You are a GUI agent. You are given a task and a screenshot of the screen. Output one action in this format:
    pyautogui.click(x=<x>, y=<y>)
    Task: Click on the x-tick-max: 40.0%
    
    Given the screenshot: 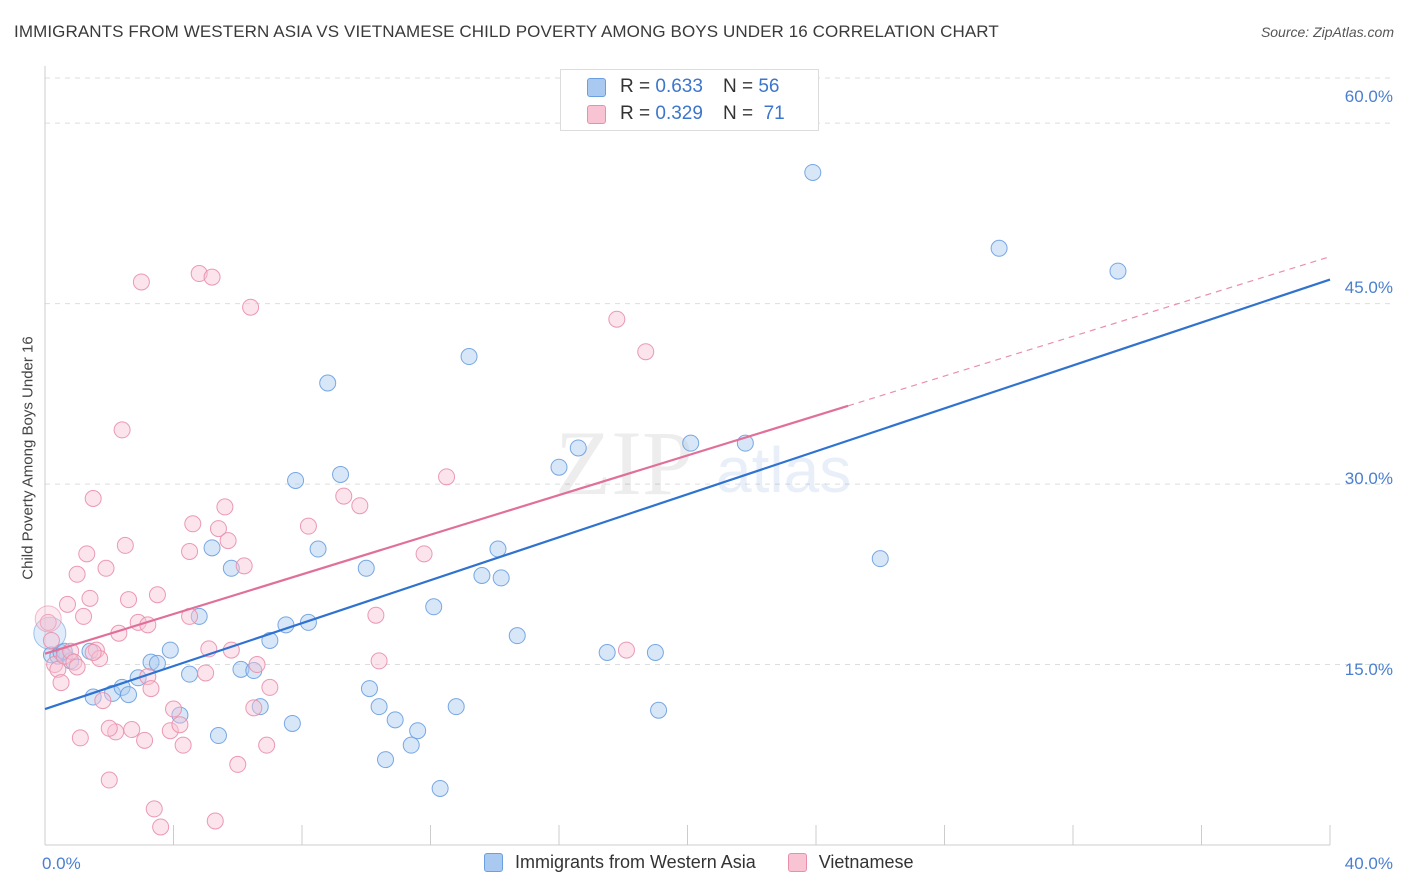 What is the action you would take?
    pyautogui.click(x=1368, y=863)
    